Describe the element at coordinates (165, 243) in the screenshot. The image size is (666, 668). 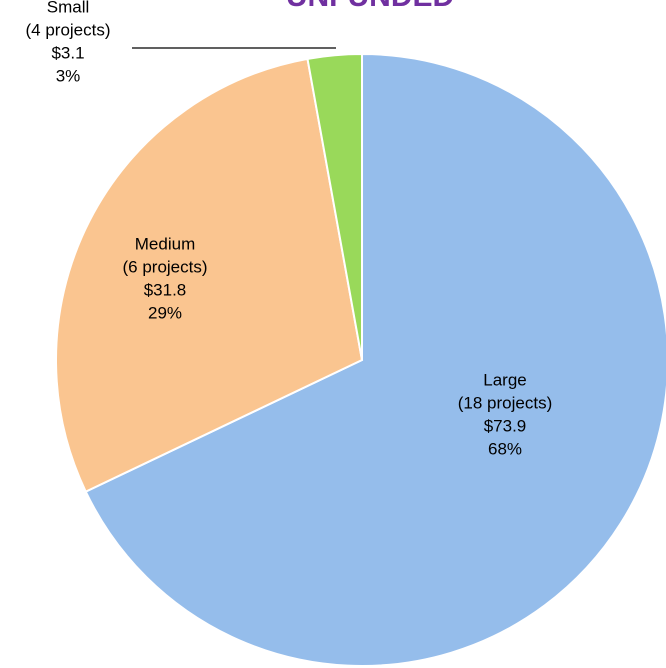
I see `category-label: Medium` at that location.